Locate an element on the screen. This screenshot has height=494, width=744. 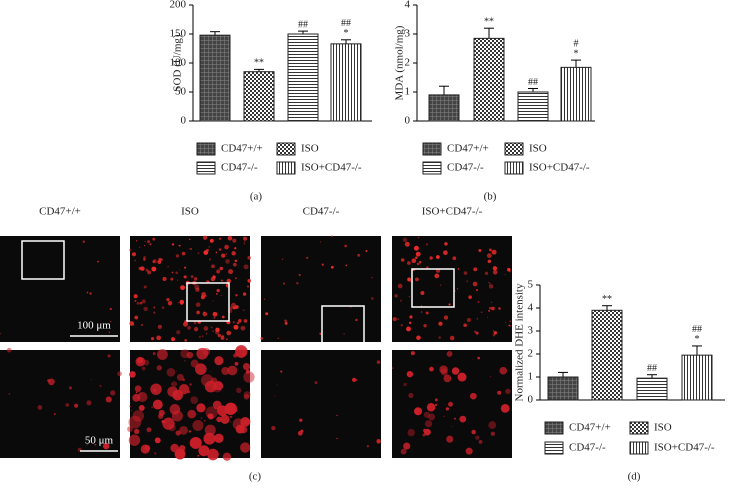
y-tick-label: 5 is located at coordinates (531, 285).